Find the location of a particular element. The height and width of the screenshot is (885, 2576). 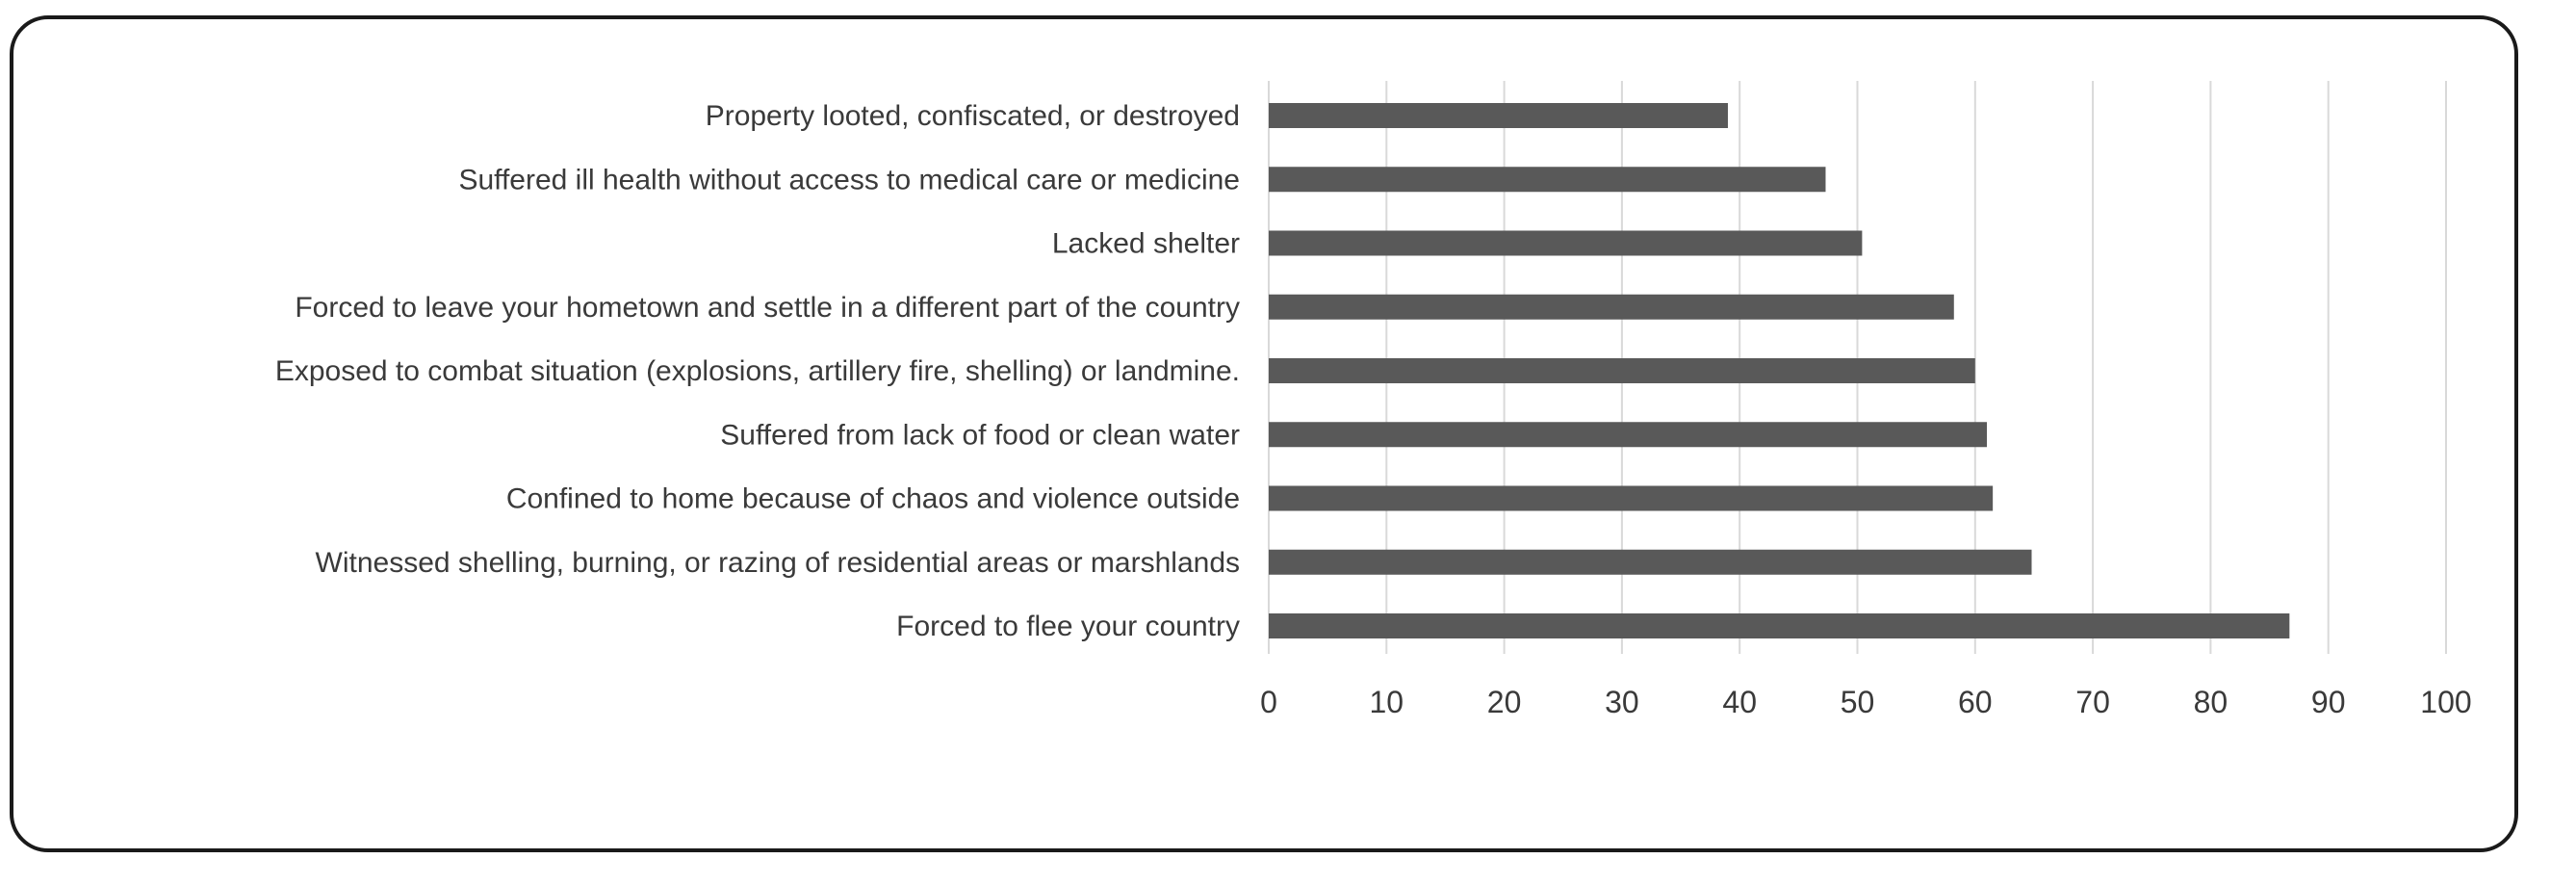

x-tick-label: 50 is located at coordinates (1858, 702).